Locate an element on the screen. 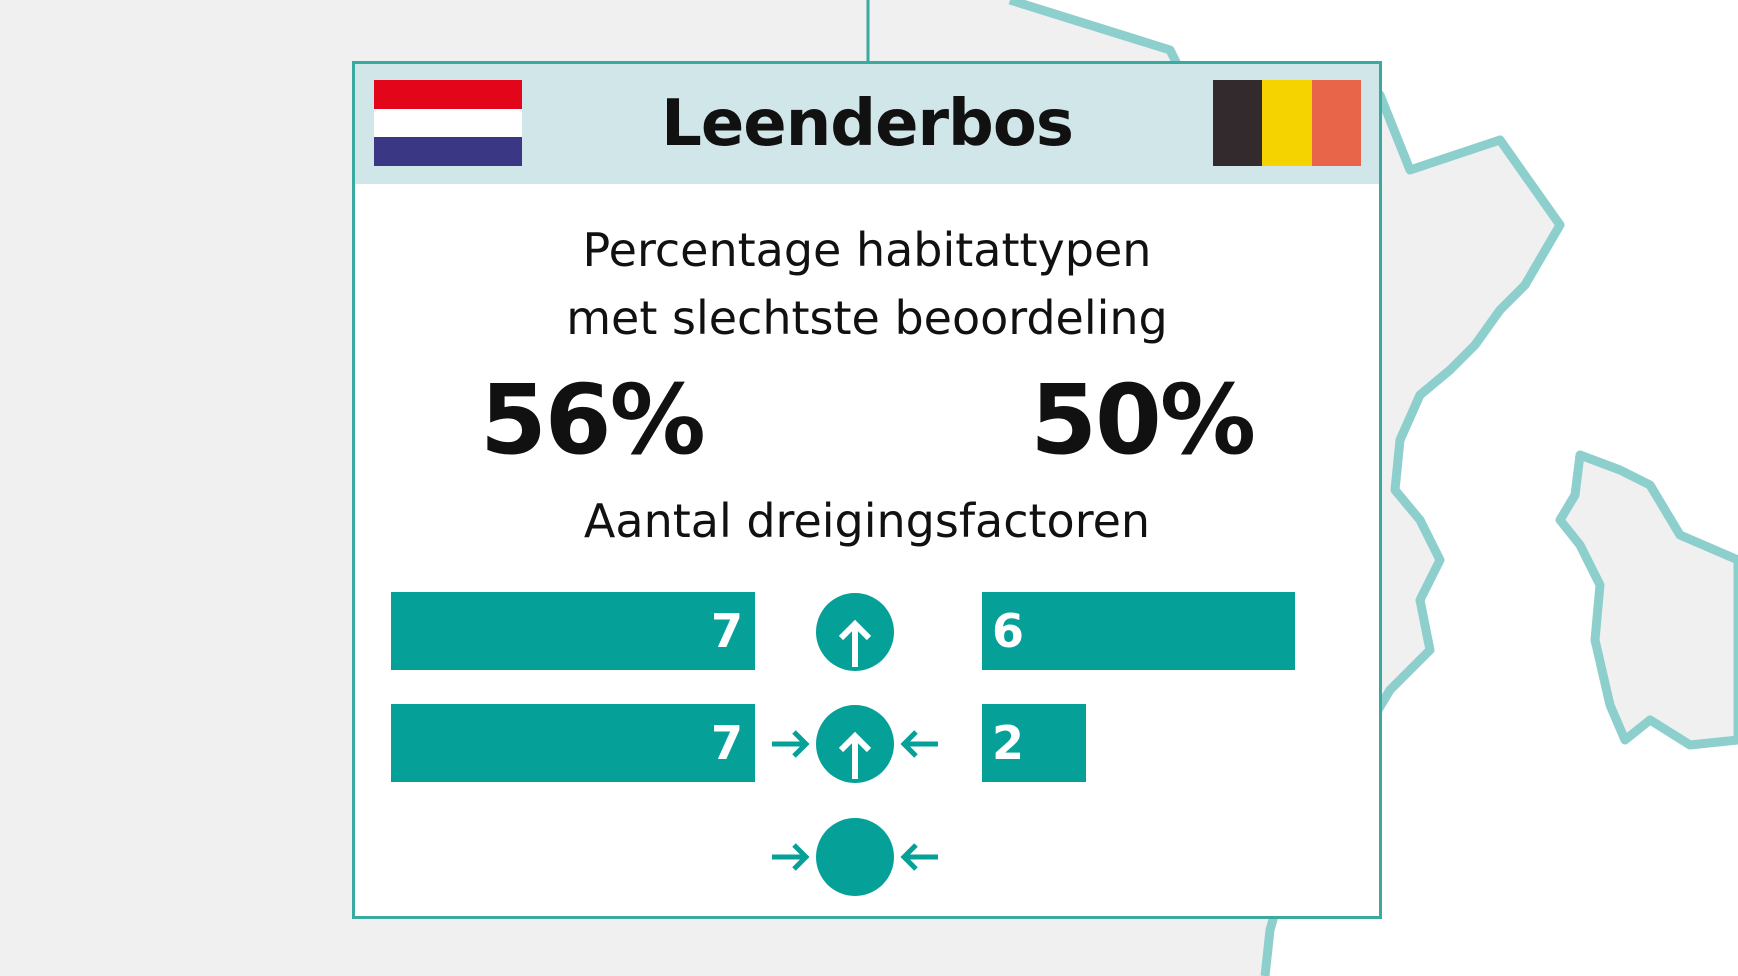  threat-bar-nl-1: 7 is located at coordinates (573, 631).